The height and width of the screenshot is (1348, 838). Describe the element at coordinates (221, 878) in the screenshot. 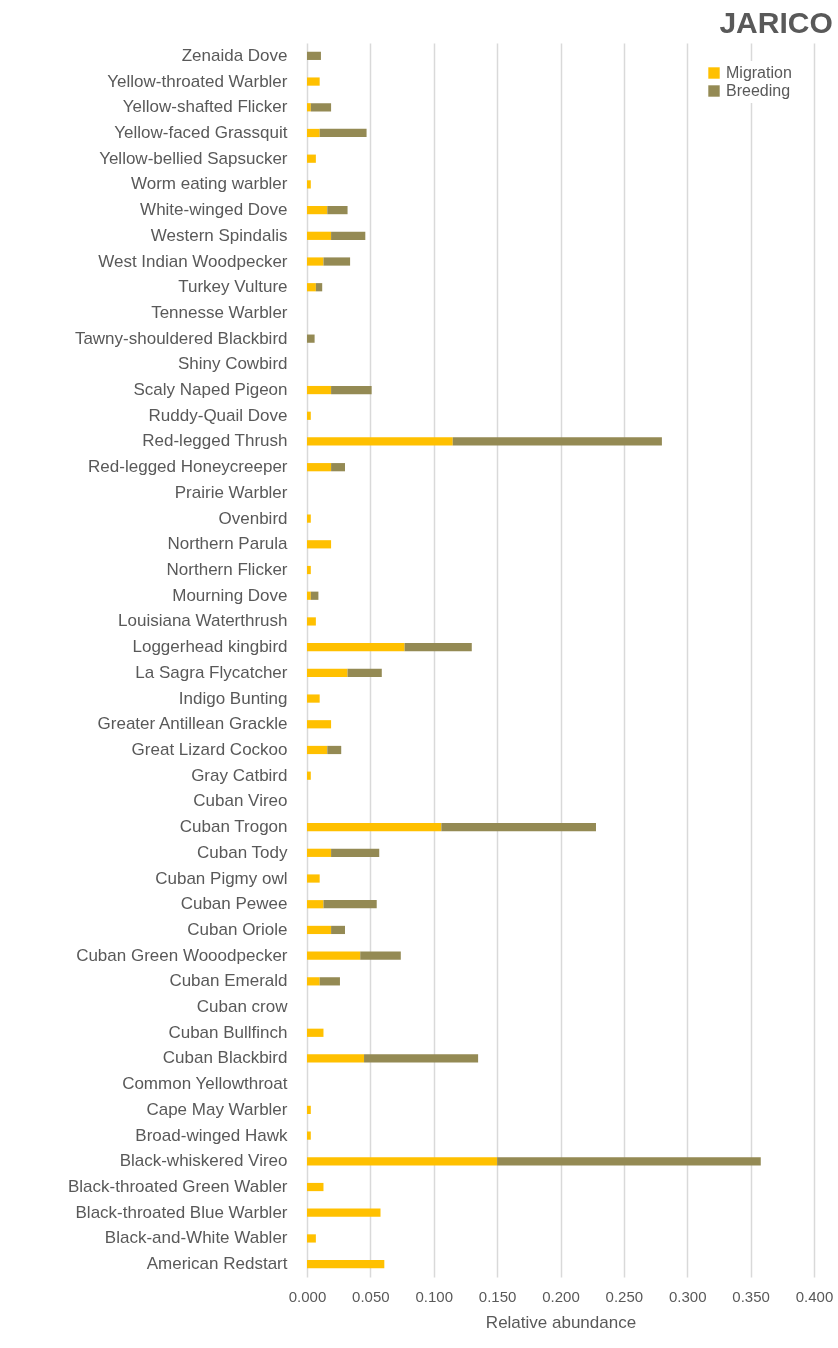

I see `y-tick-label: Cuban Pigmy owl` at that location.